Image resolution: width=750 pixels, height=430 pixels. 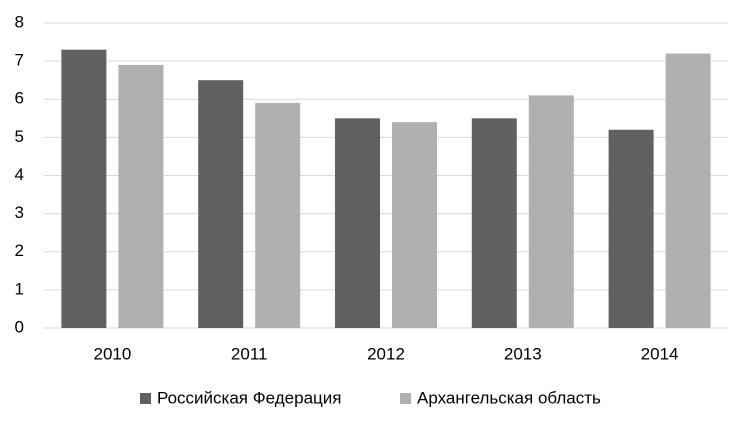 What do you see at coordinates (19, 250) in the screenshot?
I see `y-tick-label: 2` at bounding box center [19, 250].